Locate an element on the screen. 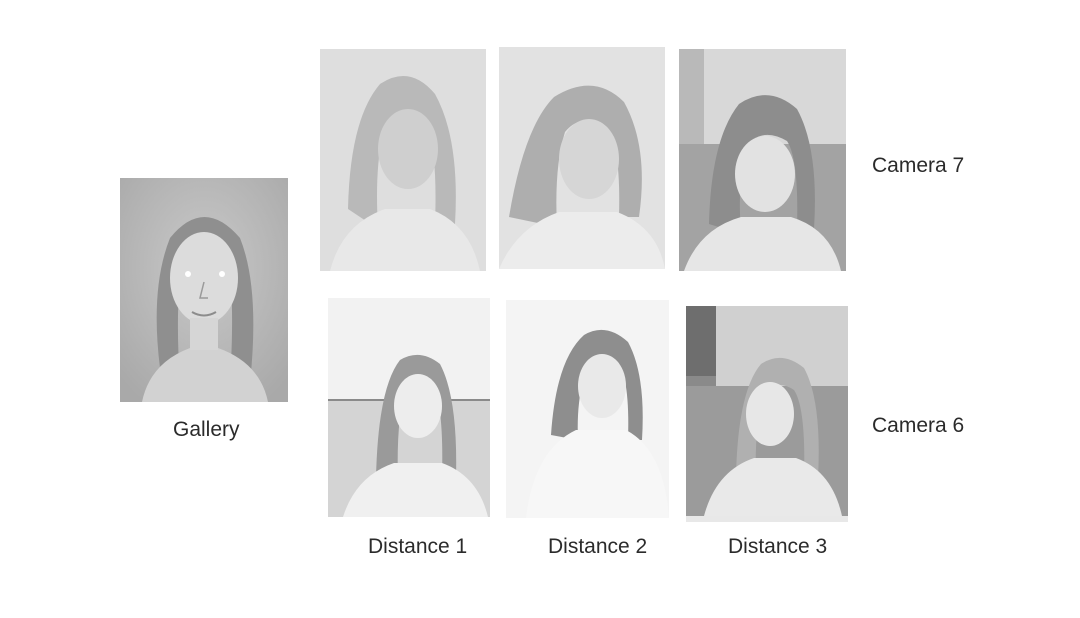 The image size is (1080, 618). camera6-distance3-face-photo is located at coordinates (767, 414).